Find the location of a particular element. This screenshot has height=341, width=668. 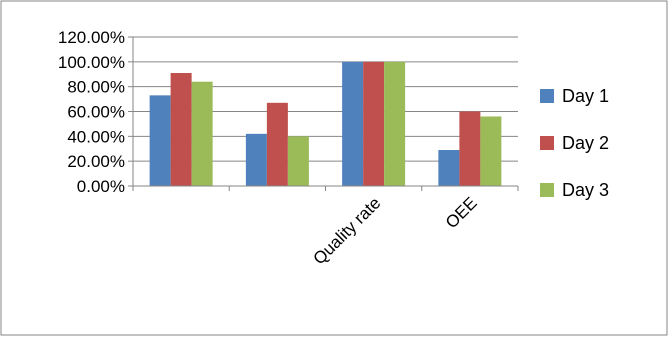

y-tick-label: 120.00% is located at coordinates (91, 37).